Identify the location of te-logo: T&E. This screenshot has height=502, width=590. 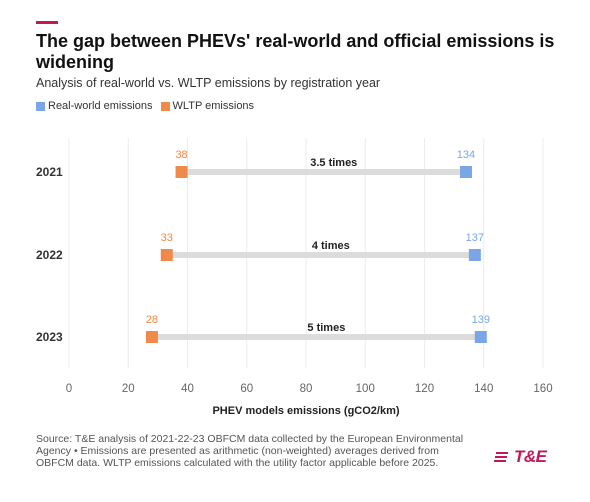
(520, 457).